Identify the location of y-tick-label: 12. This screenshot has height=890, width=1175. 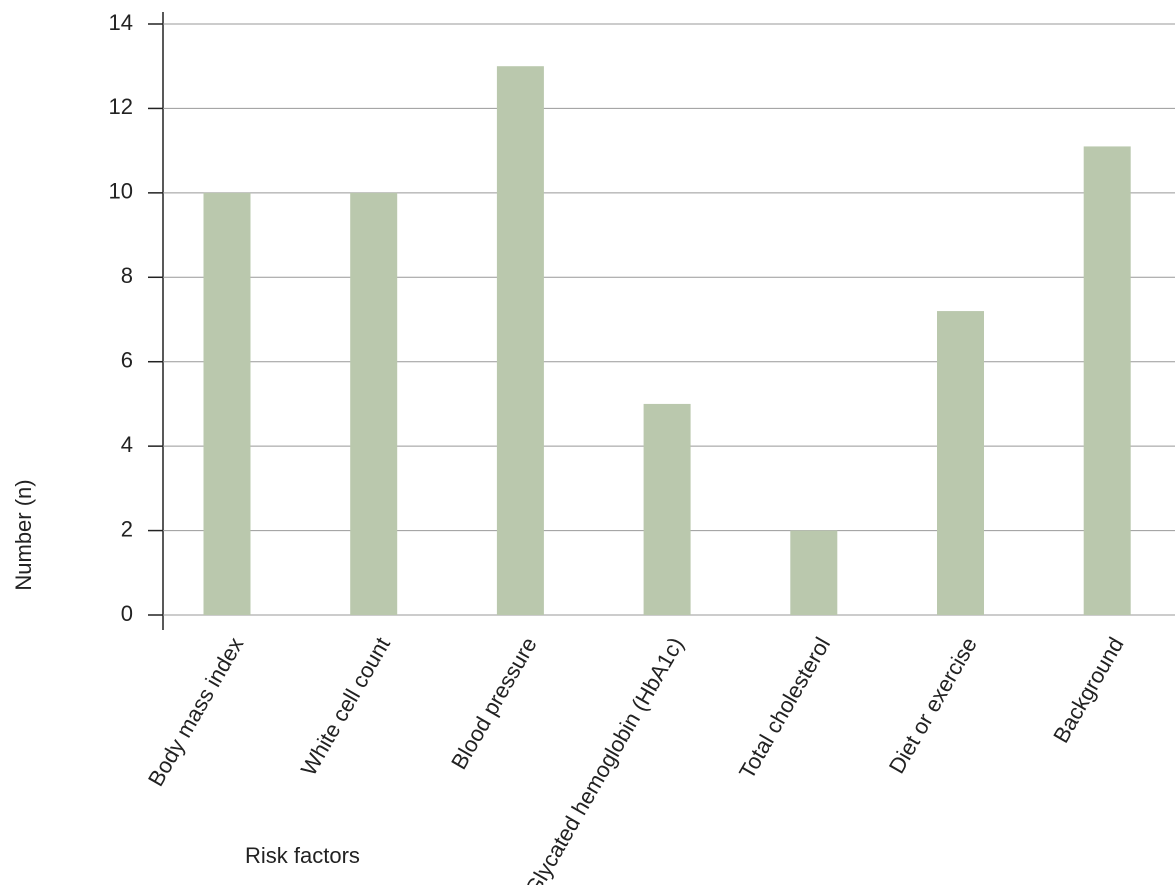
(121, 106).